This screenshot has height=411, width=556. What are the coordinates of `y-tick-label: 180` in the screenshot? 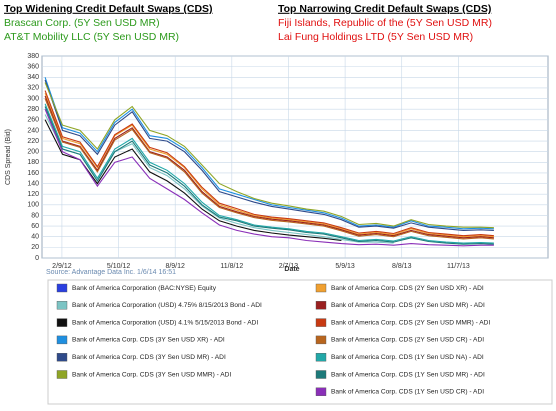 It's located at (33, 162).